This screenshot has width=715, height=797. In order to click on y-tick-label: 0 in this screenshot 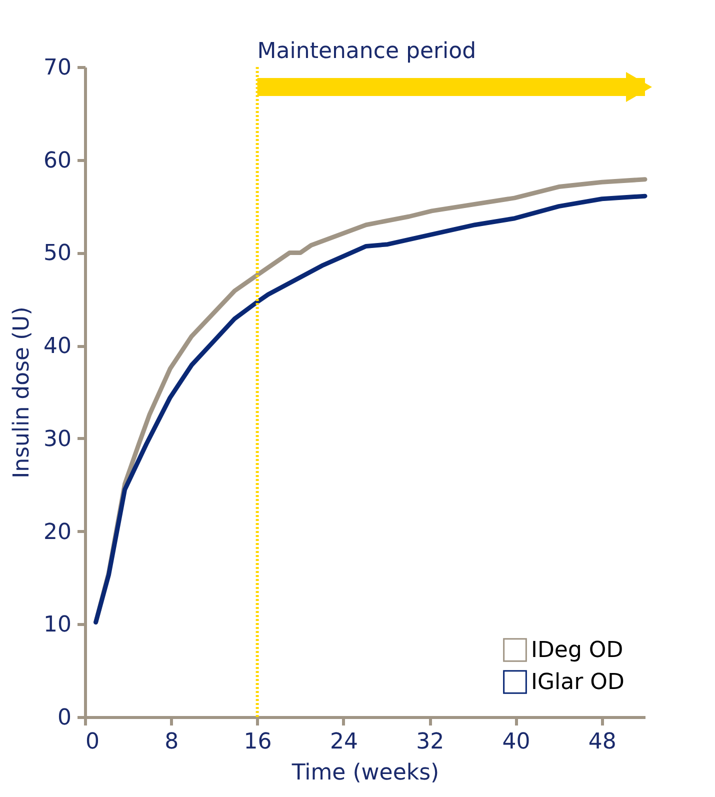, I will do `click(65, 718)`.